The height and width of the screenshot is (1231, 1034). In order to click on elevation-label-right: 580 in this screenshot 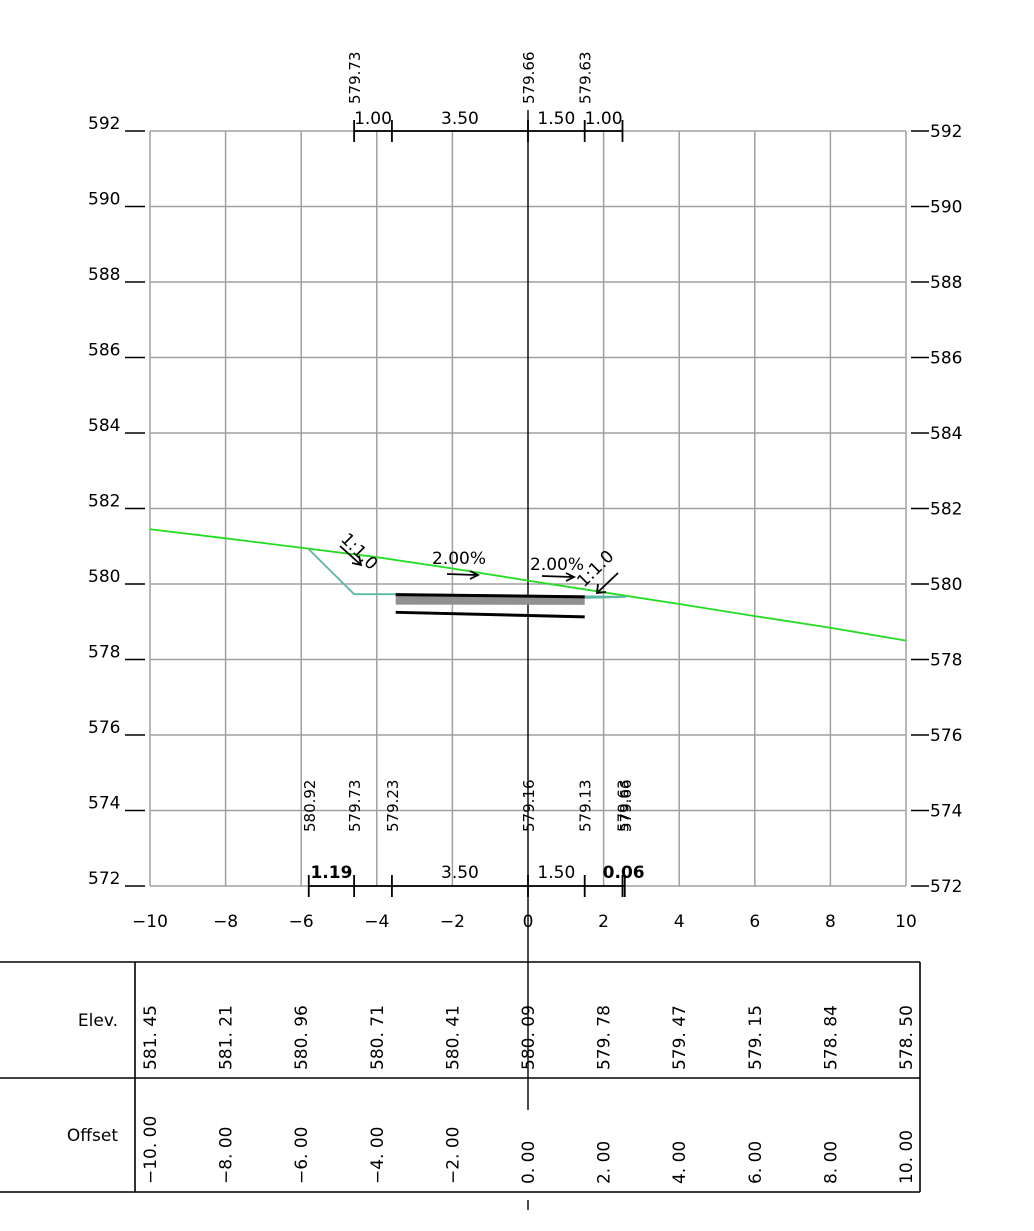, I will do `click(946, 585)`.